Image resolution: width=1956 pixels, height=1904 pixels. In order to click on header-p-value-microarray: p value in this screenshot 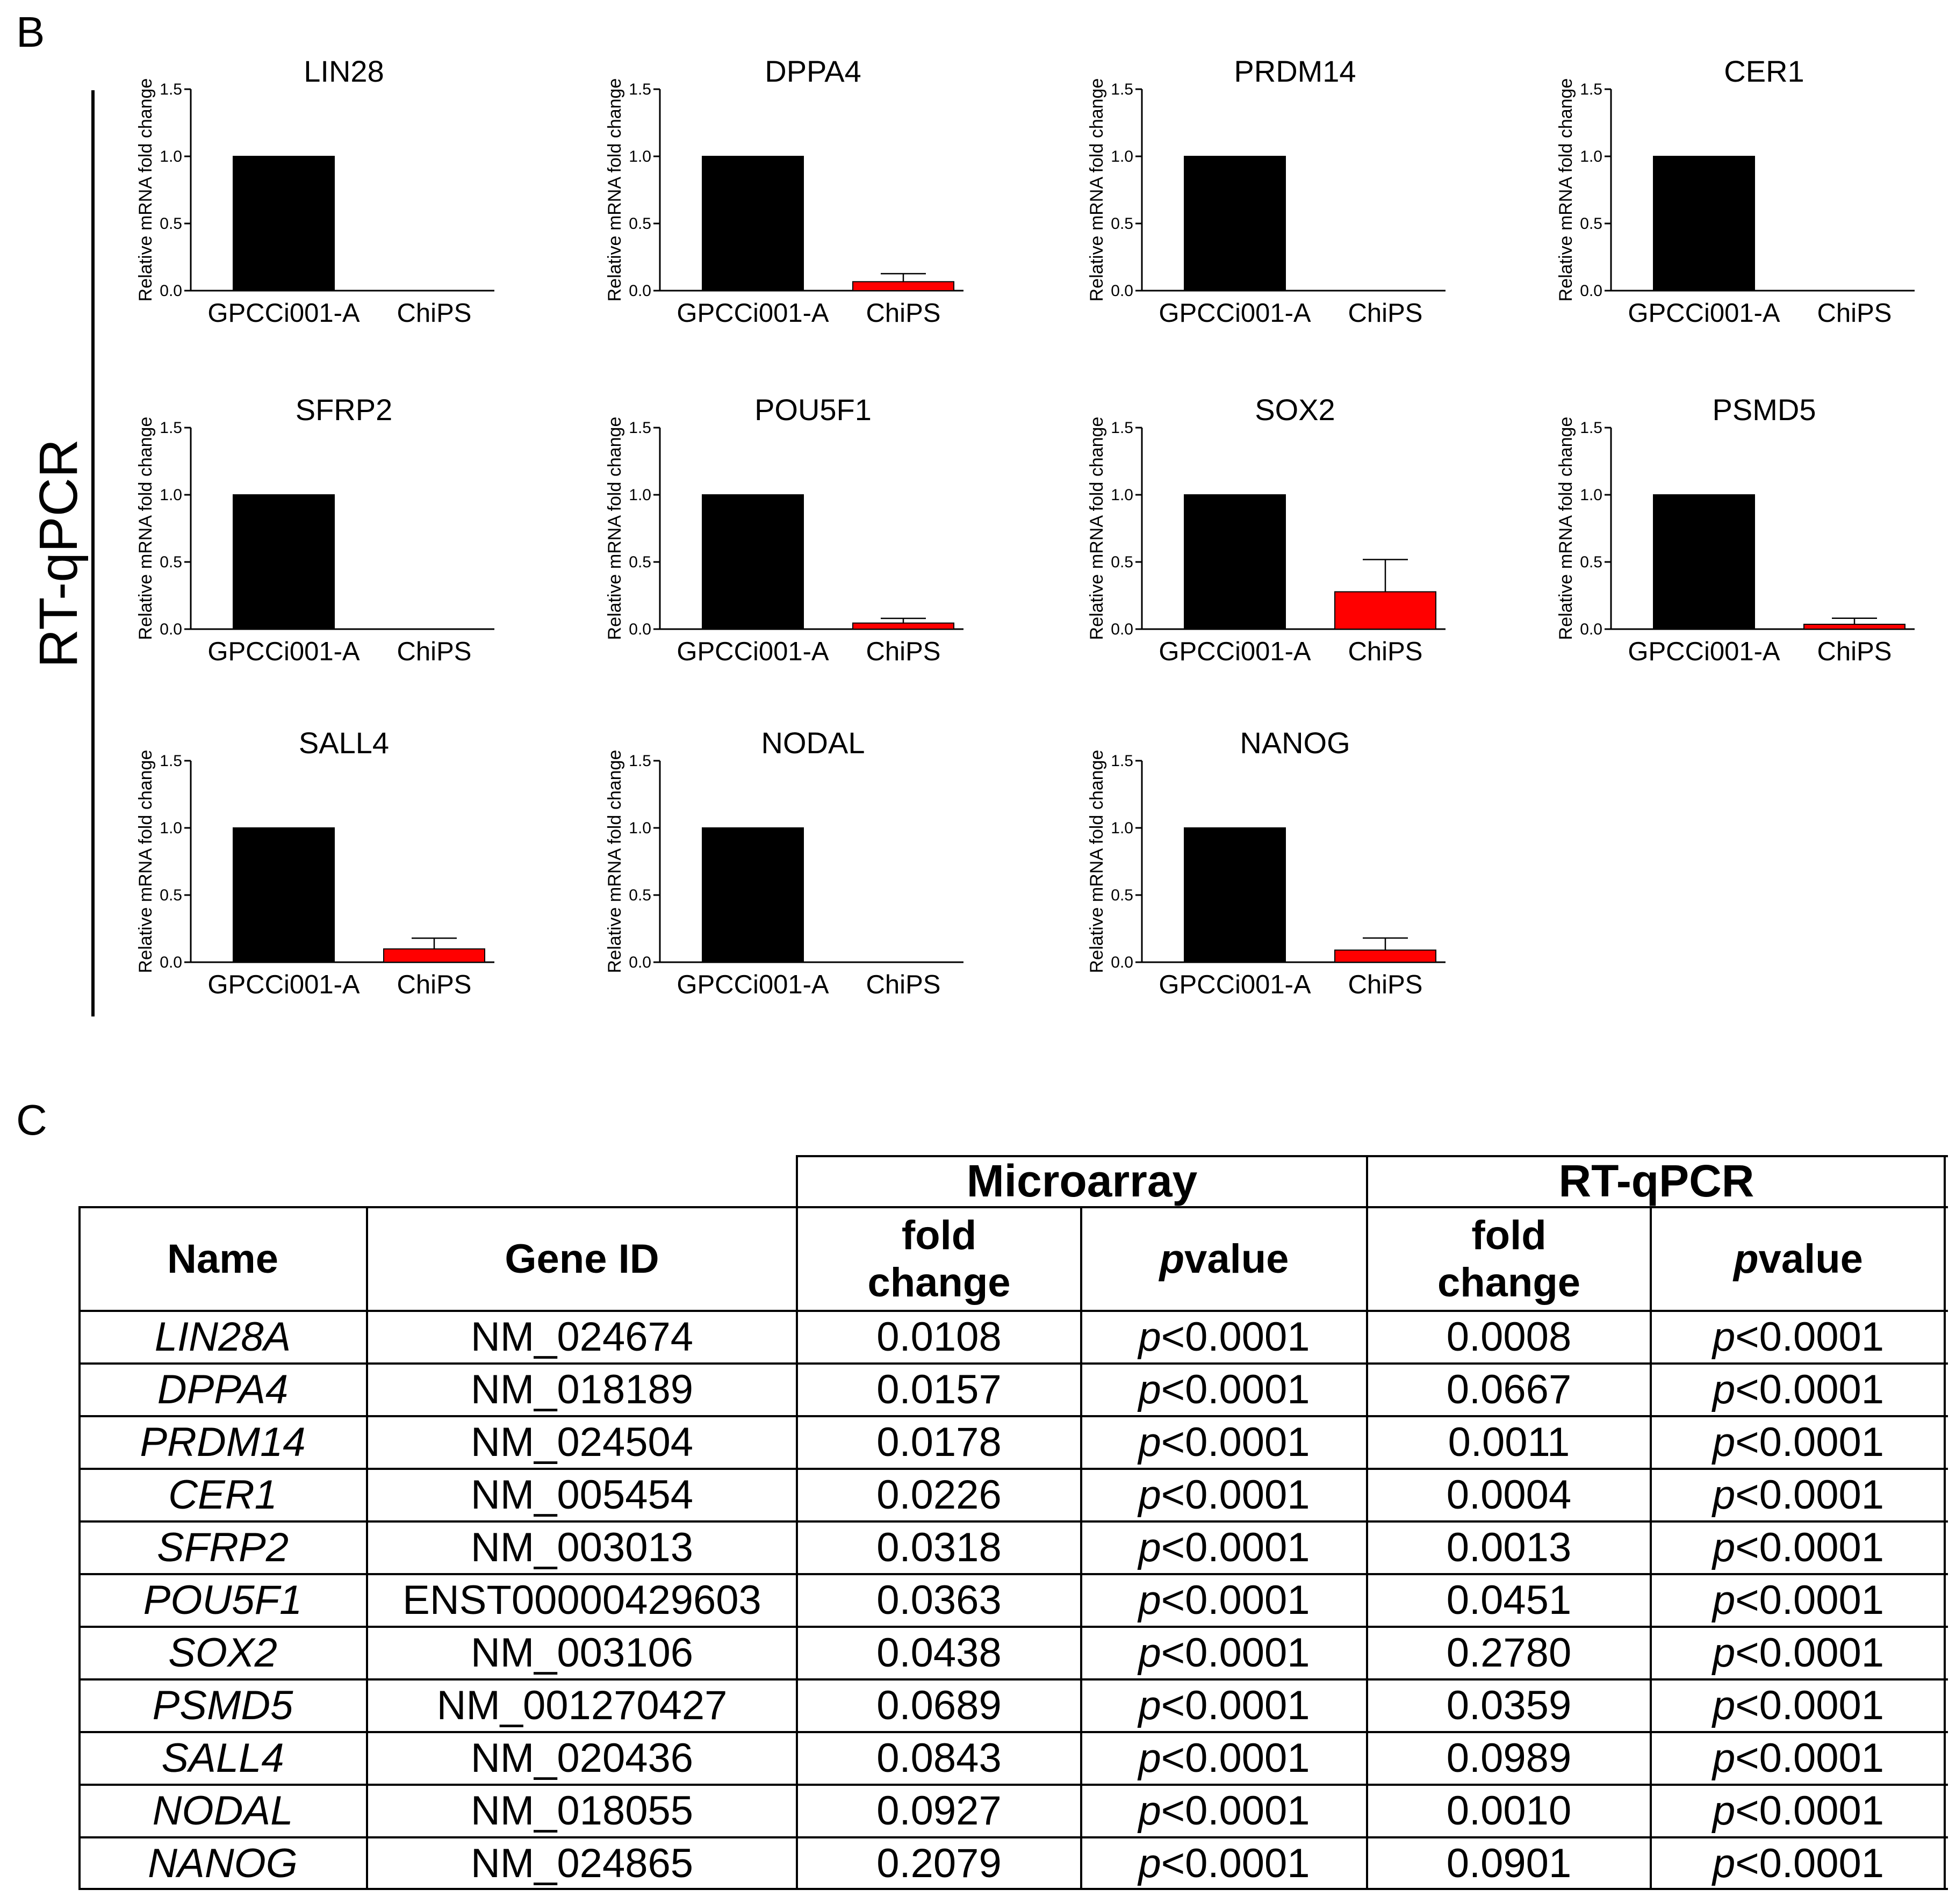, I will do `click(1224, 1259)`.